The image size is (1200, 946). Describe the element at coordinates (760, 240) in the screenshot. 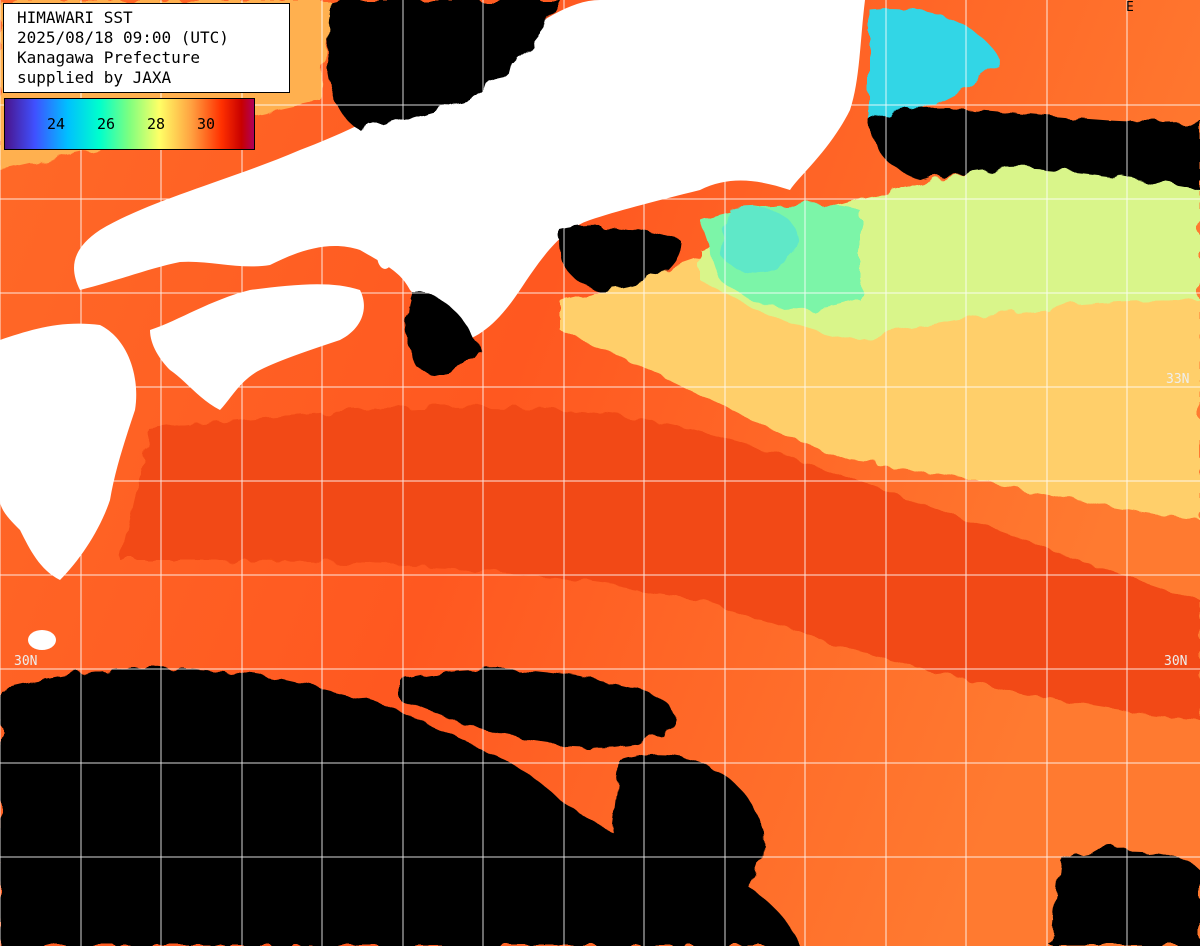

I see `sea-cold-bay` at that location.